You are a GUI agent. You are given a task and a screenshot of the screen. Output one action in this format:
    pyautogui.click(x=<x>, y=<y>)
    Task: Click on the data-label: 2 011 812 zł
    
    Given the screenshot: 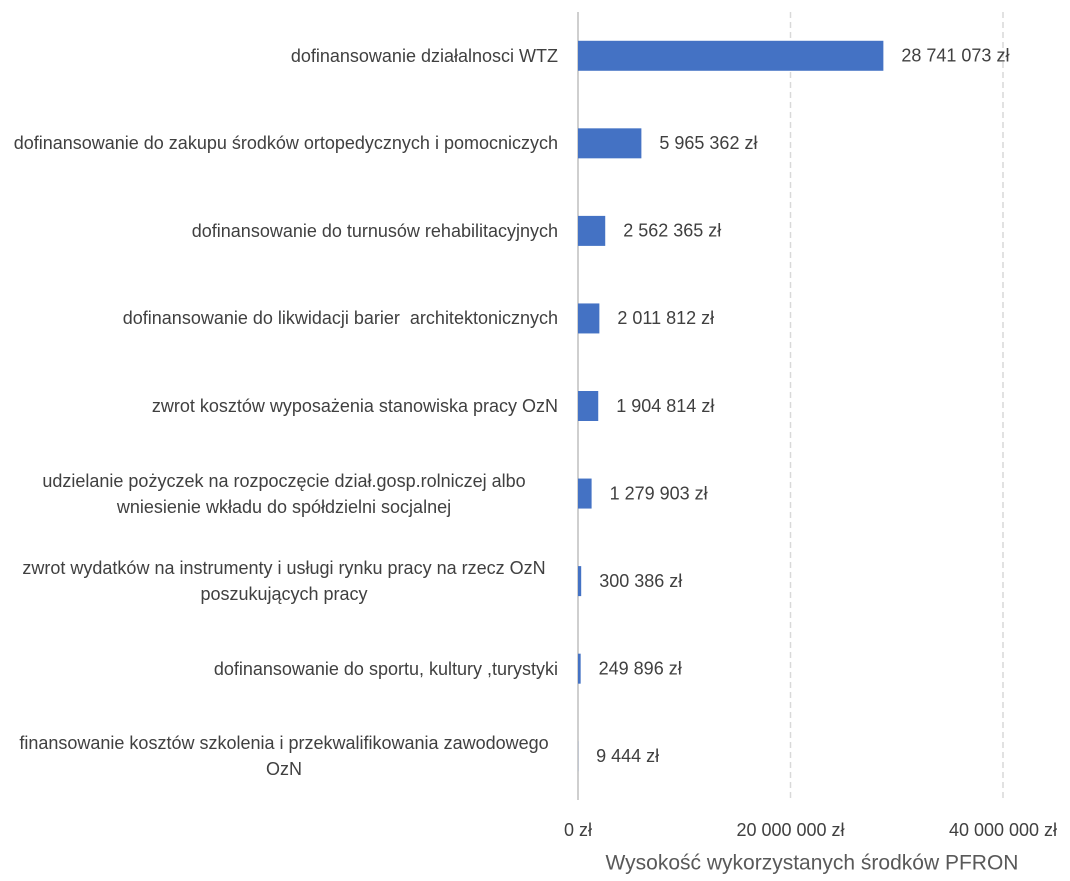 What is the action you would take?
    pyautogui.click(x=665, y=318)
    